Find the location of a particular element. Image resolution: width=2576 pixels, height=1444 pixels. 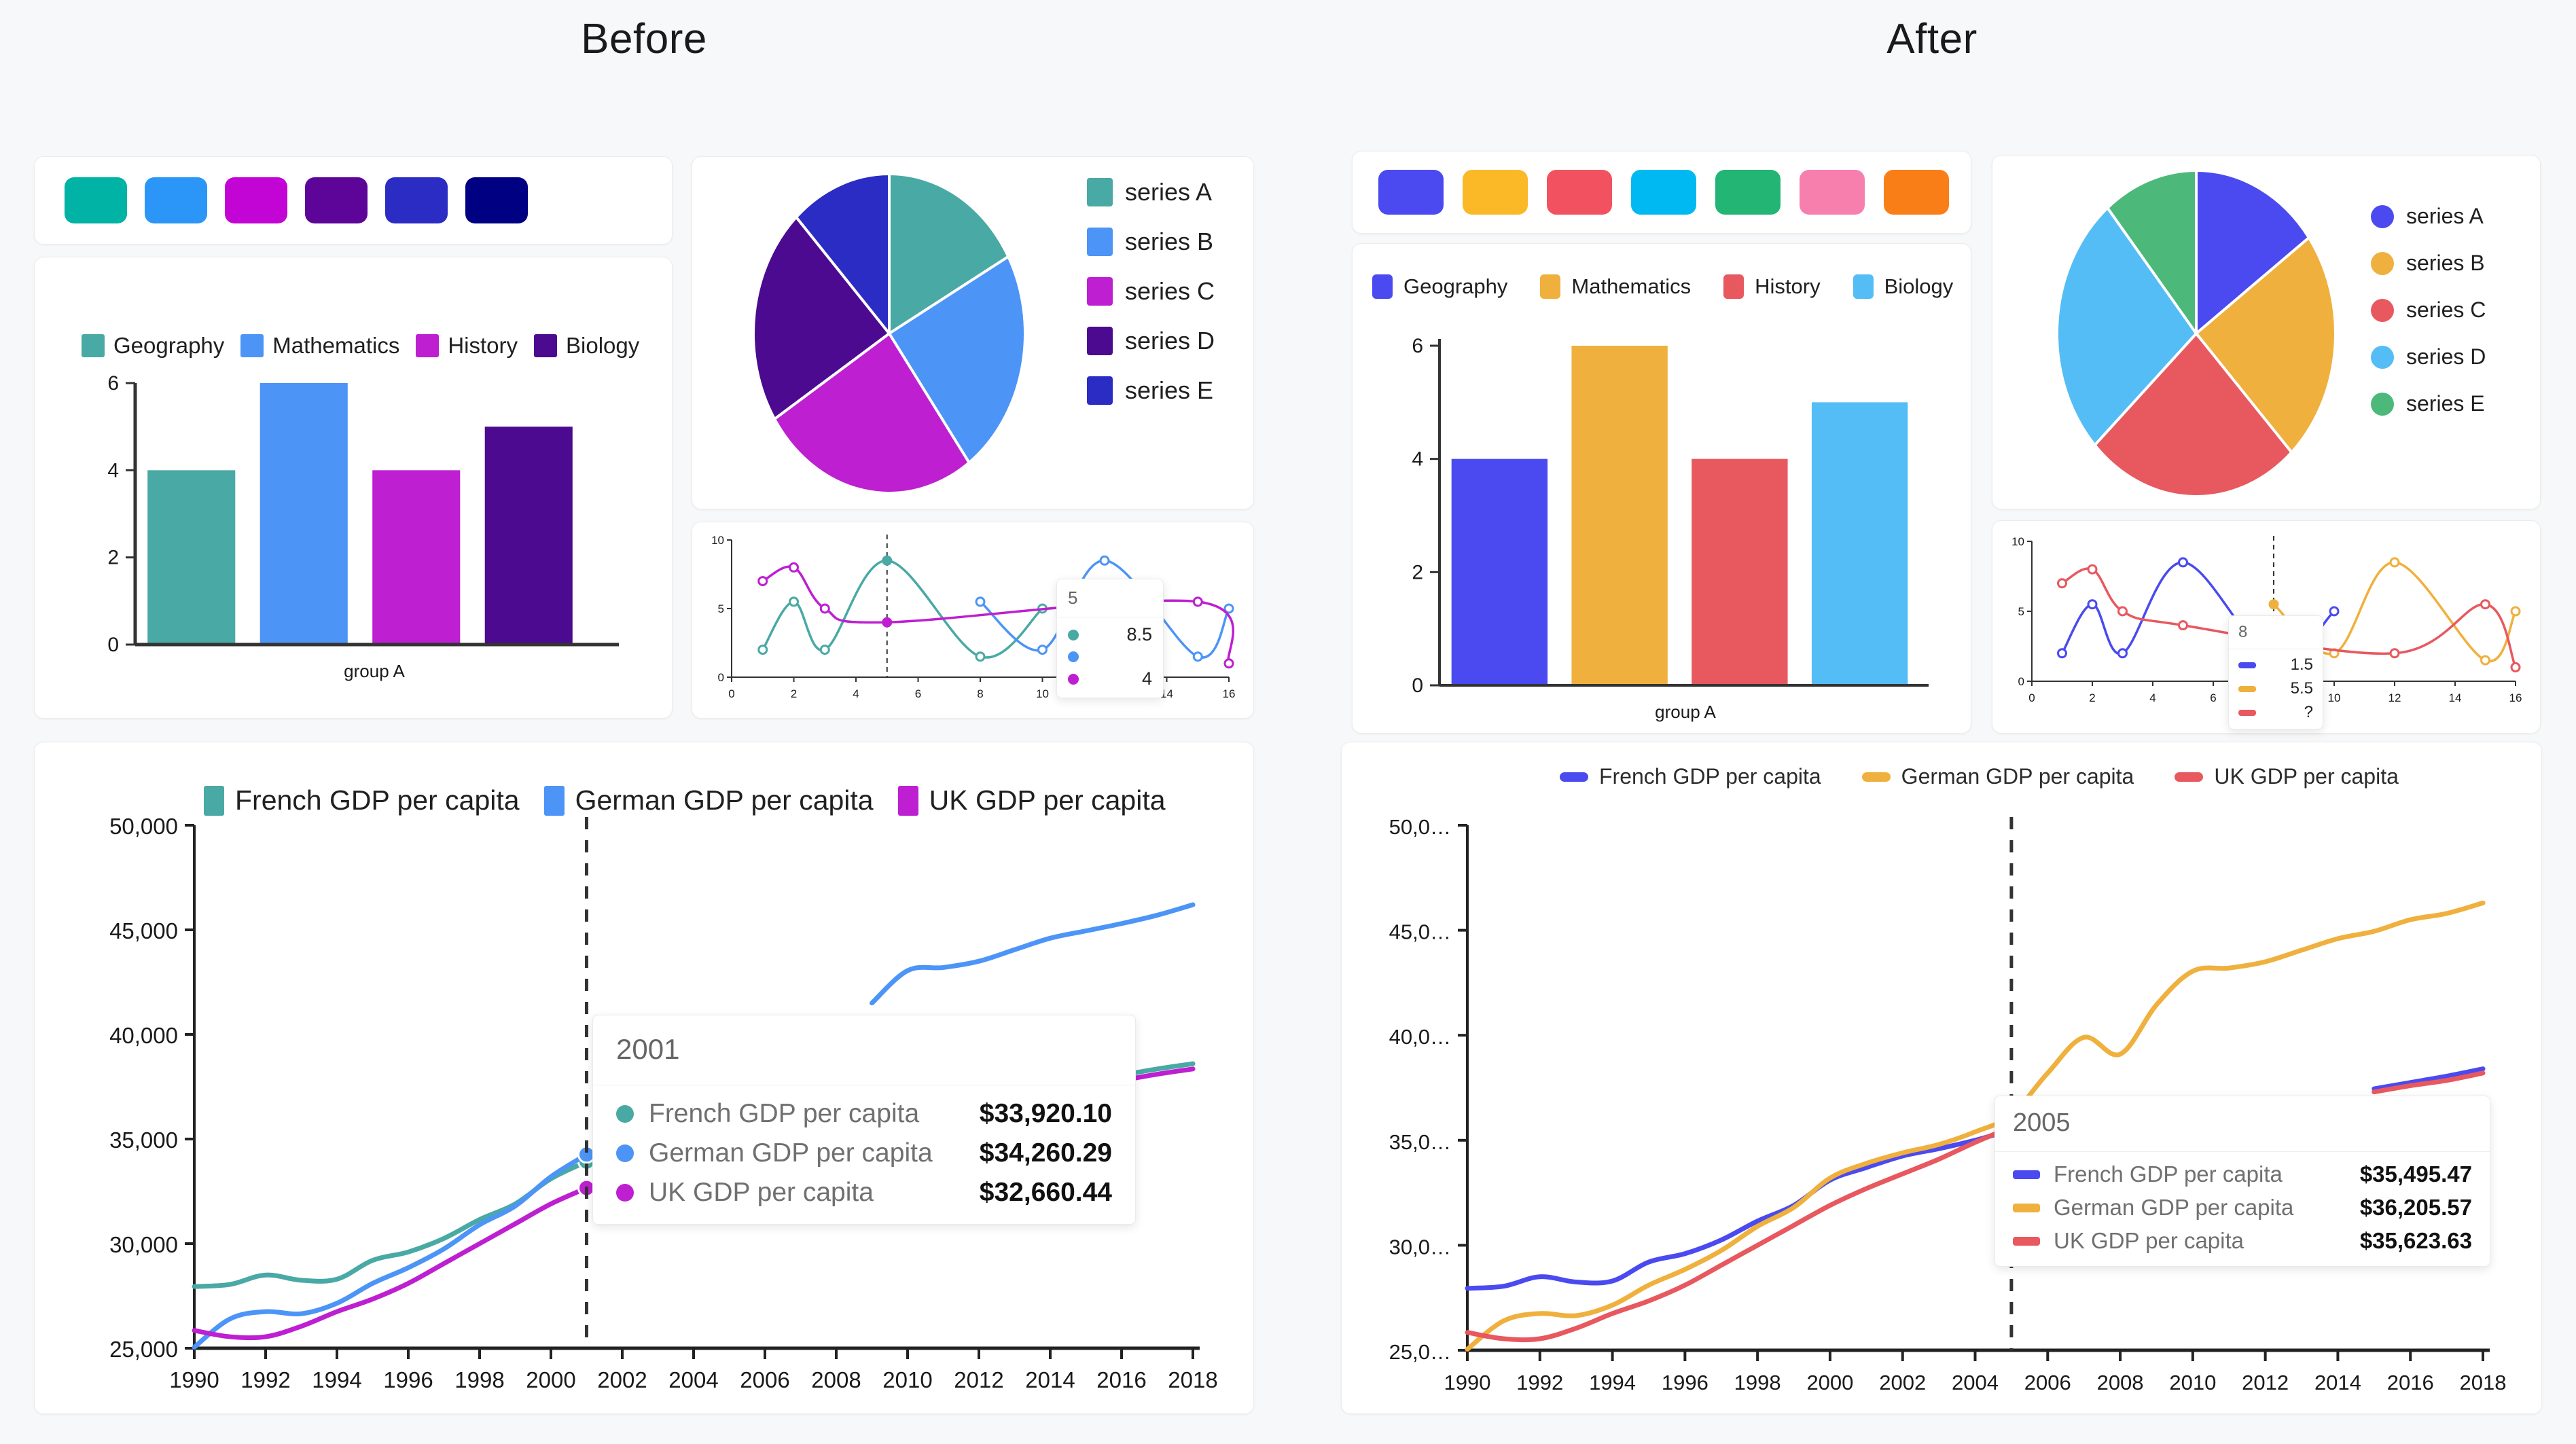

before-pie-chart is located at coordinates (972, 333).